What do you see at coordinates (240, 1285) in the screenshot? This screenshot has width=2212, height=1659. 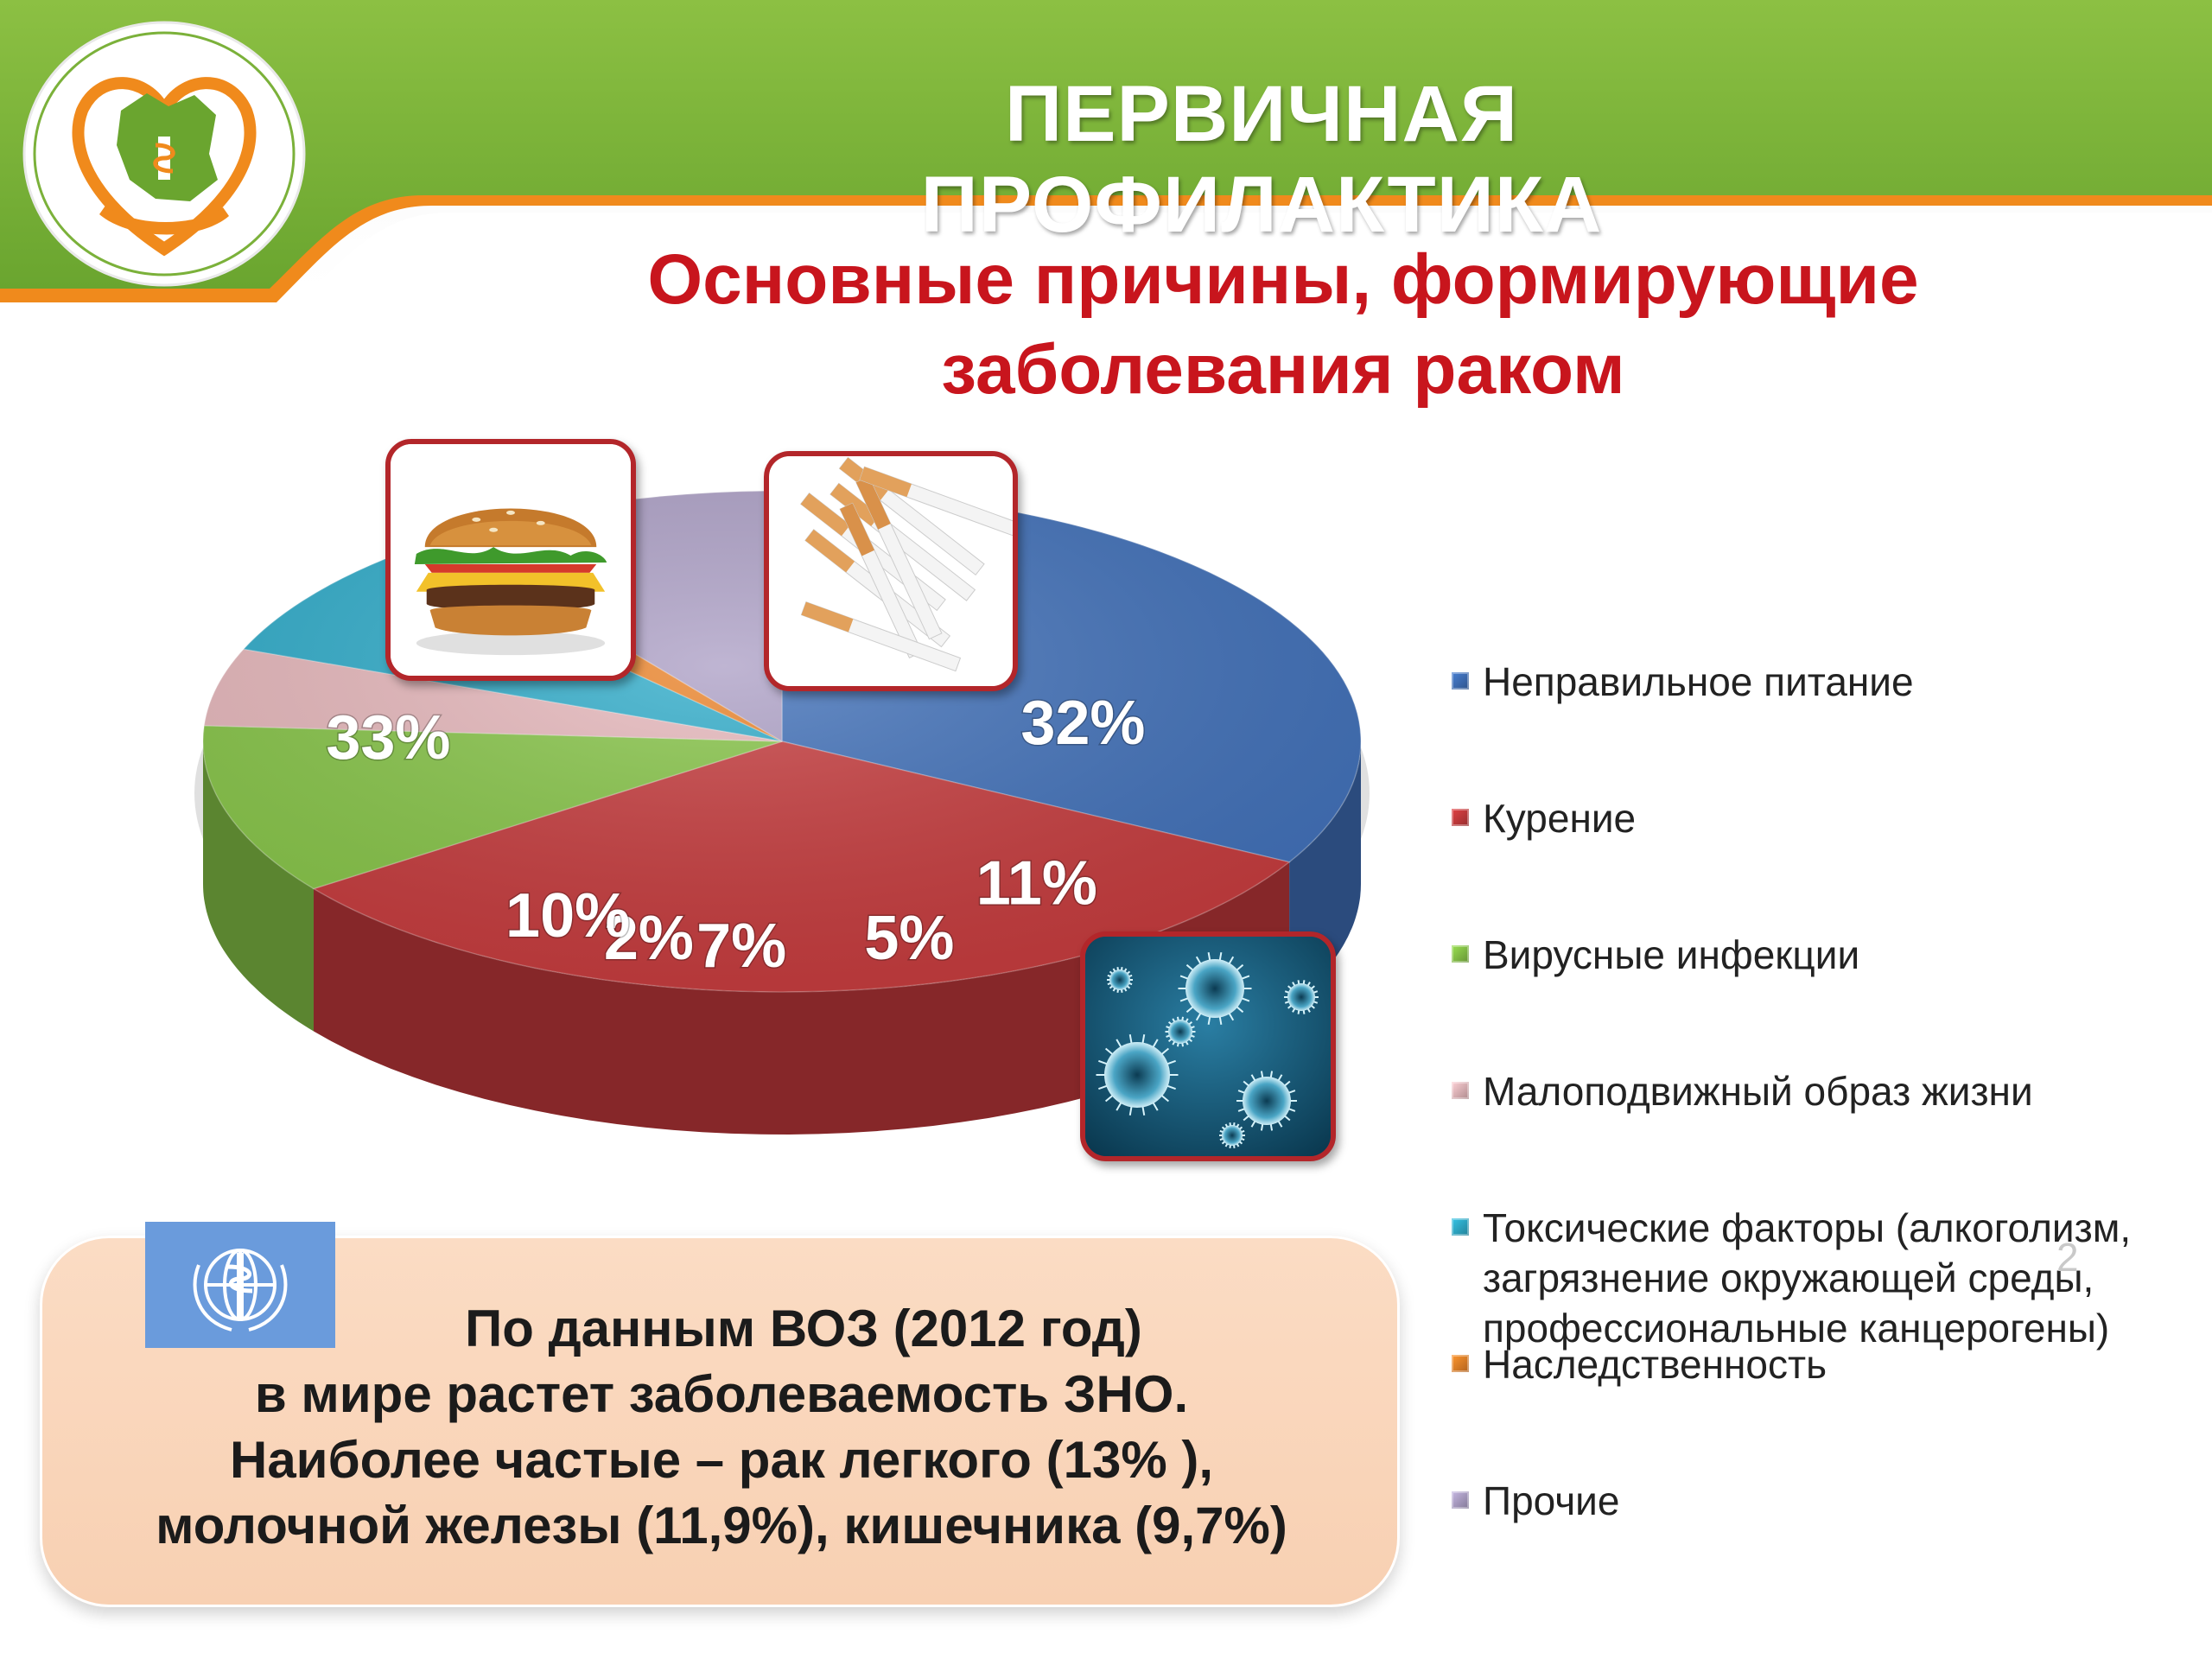 I see `who-emblem-icon` at bounding box center [240, 1285].